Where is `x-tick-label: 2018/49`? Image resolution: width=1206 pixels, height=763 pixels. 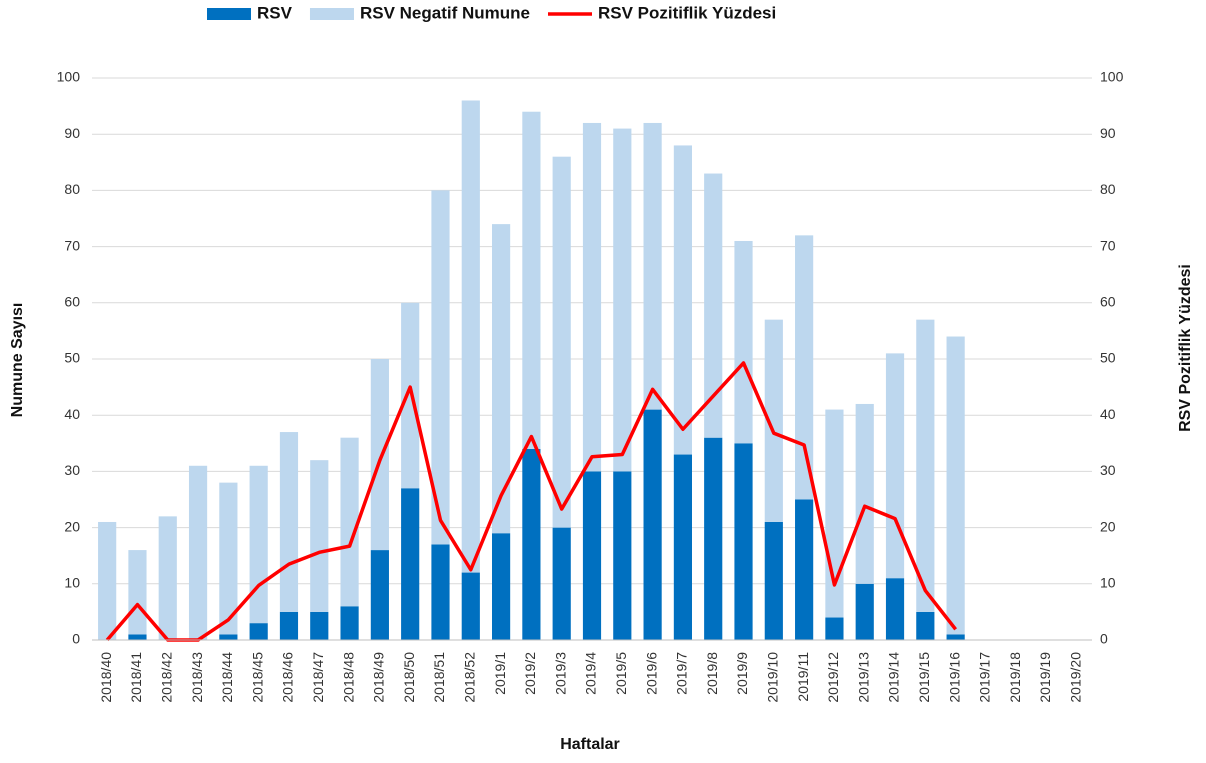 x-tick-label: 2018/49 is located at coordinates (379, 677).